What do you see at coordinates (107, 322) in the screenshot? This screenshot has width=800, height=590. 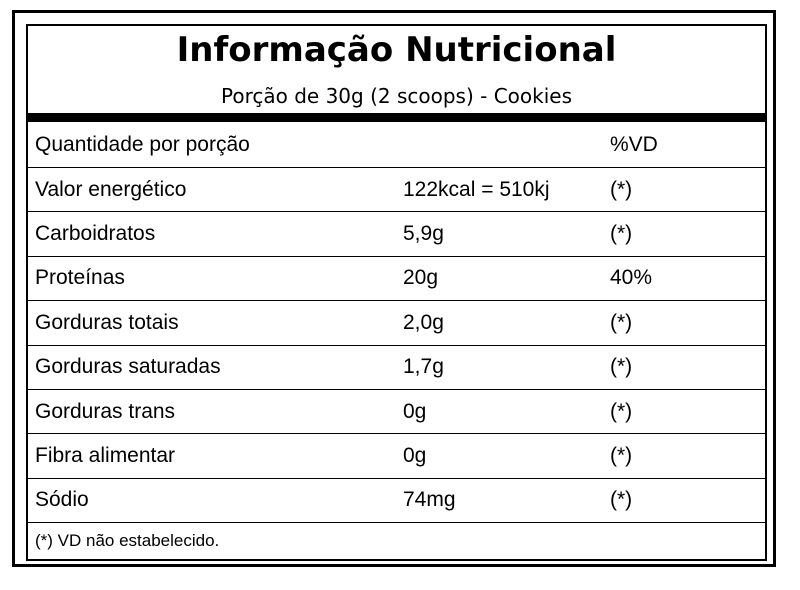 I see `cell: Gorduras totais` at bounding box center [107, 322].